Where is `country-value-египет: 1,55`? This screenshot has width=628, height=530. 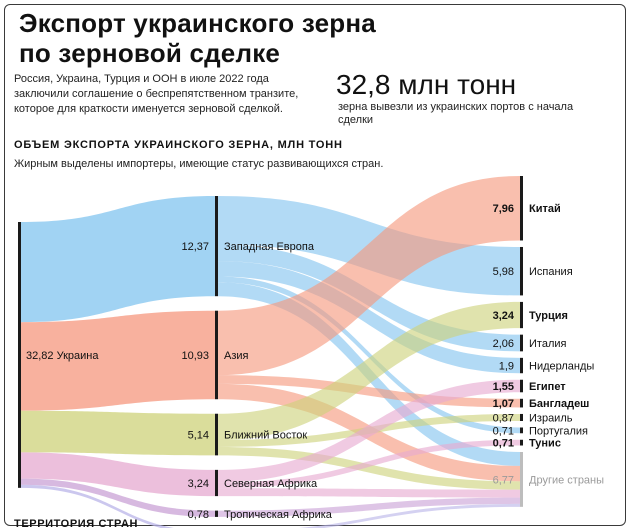 country-value-египет: 1,55 is located at coordinates (503, 387).